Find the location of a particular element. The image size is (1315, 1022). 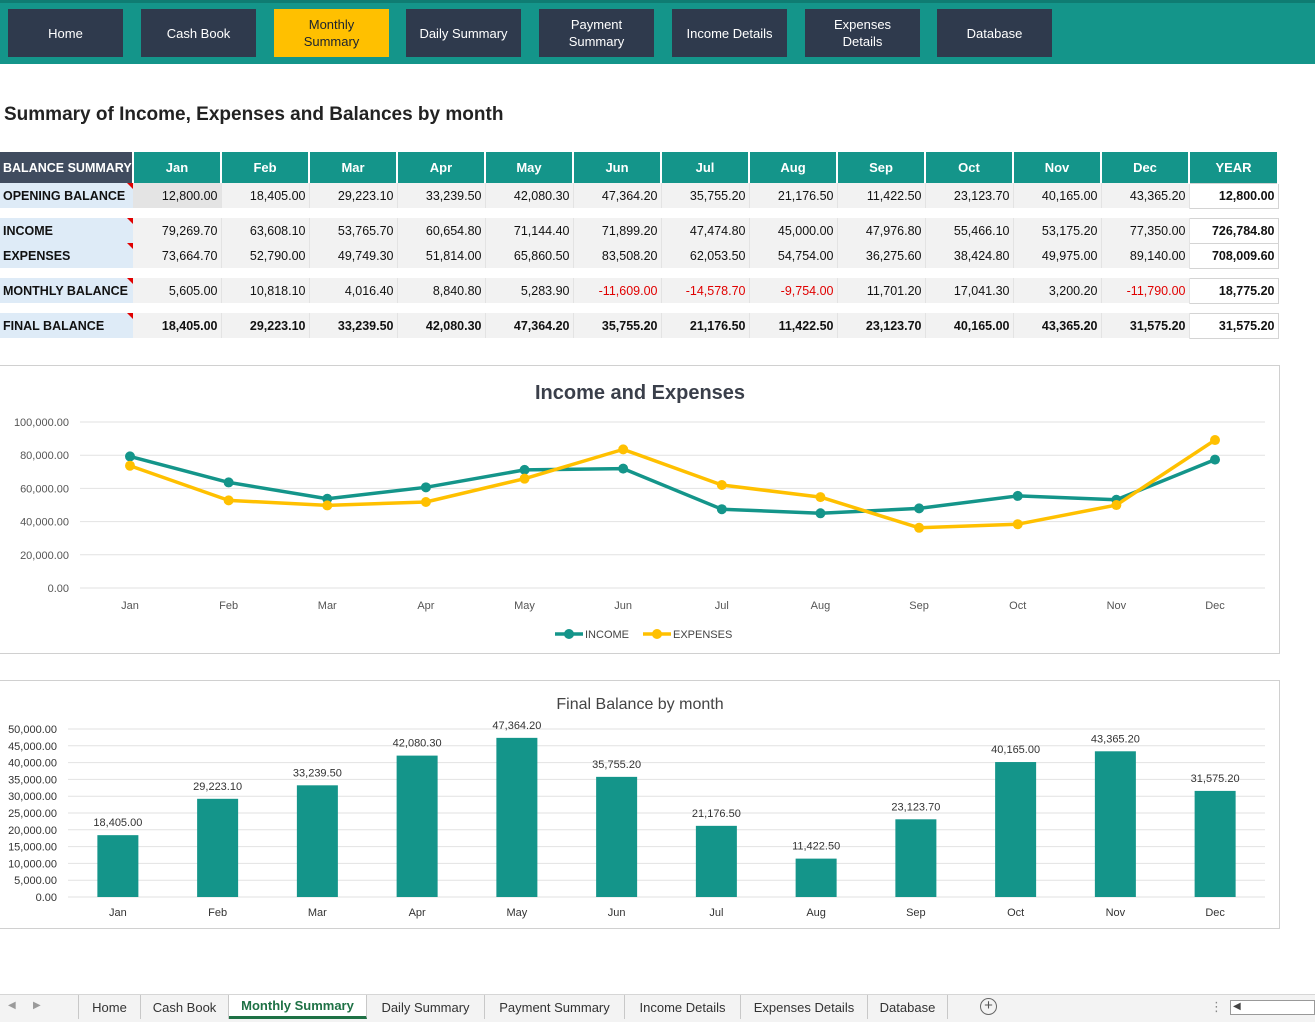

table-cell: 23,123.70 is located at coordinates (969, 195).